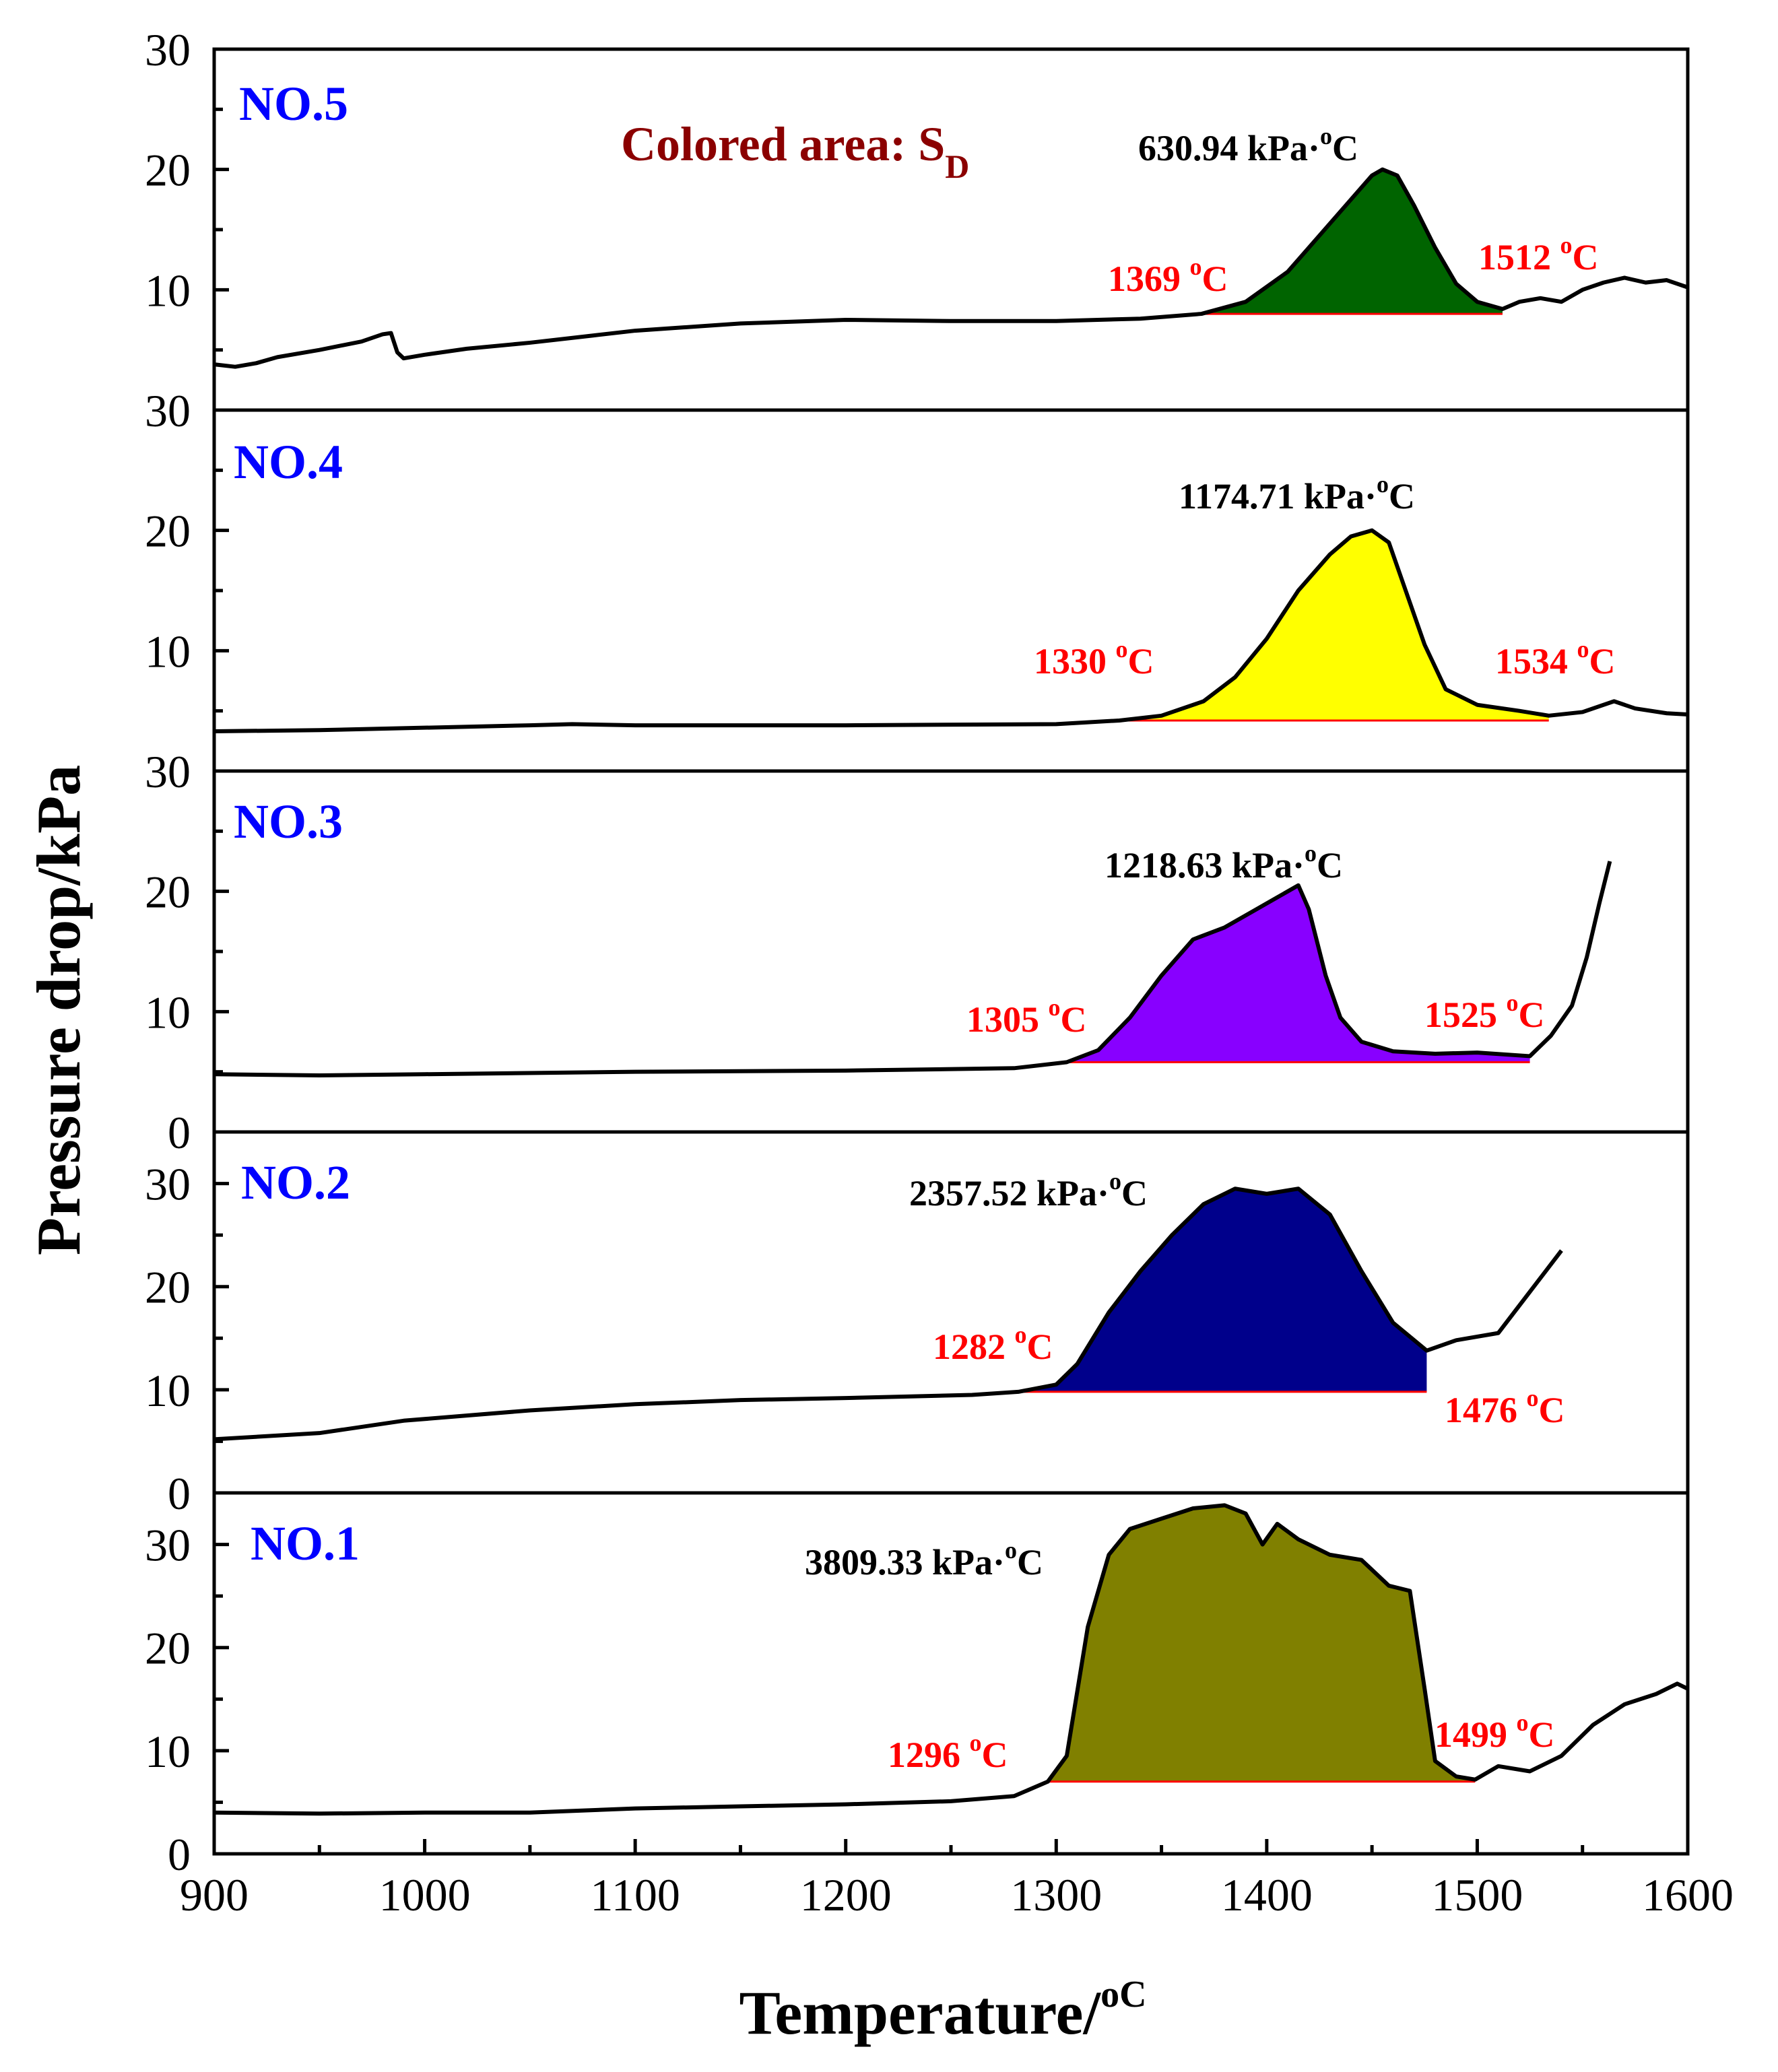 The width and height of the screenshot is (1778, 2072). Describe the element at coordinates (993, 1344) in the screenshot. I see `t-start-label: 1282 oC` at that location.